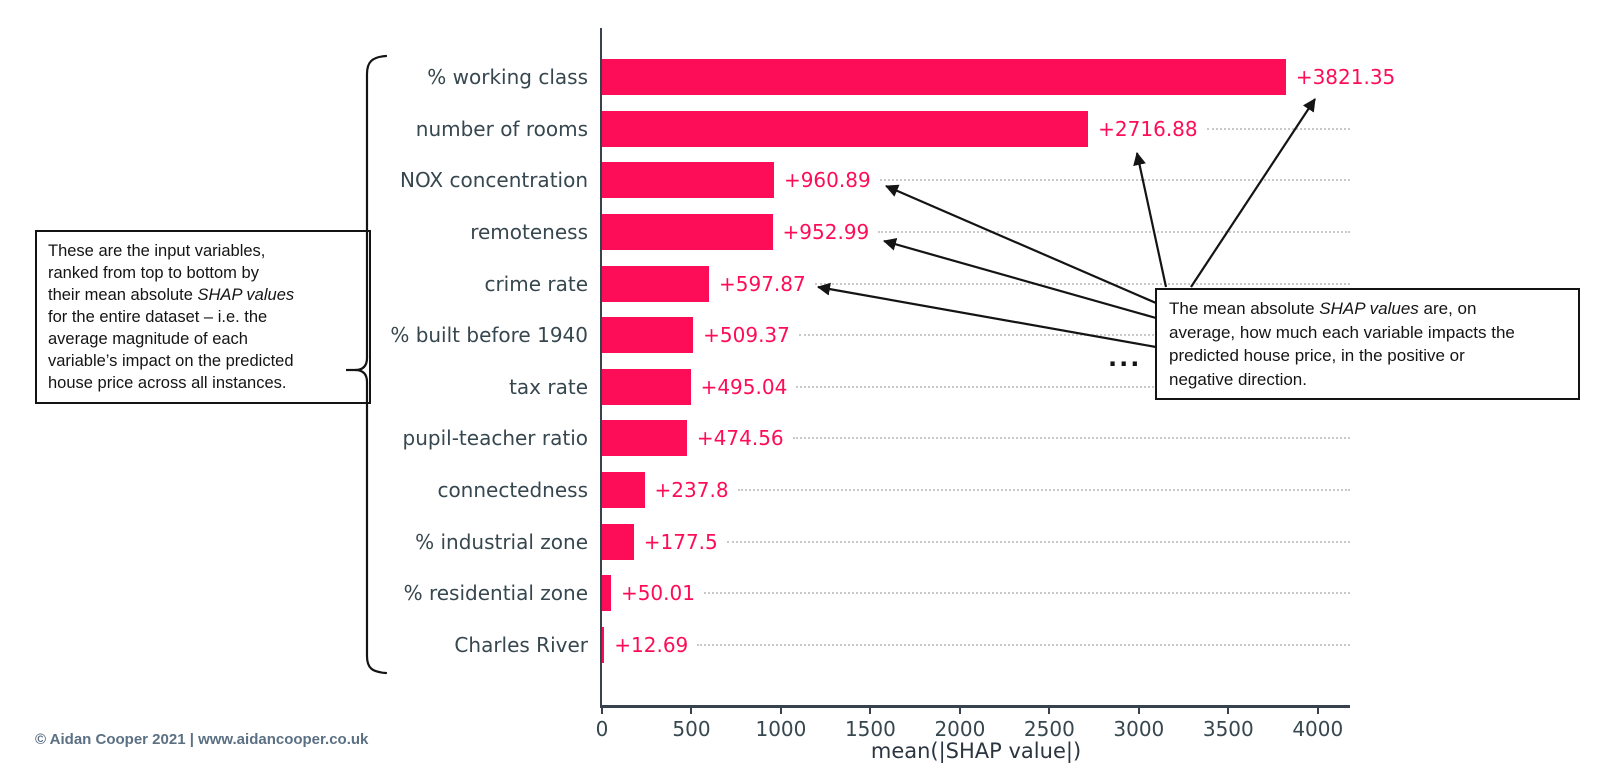  I want to click on x-tick-label: 1000, so click(781, 729).